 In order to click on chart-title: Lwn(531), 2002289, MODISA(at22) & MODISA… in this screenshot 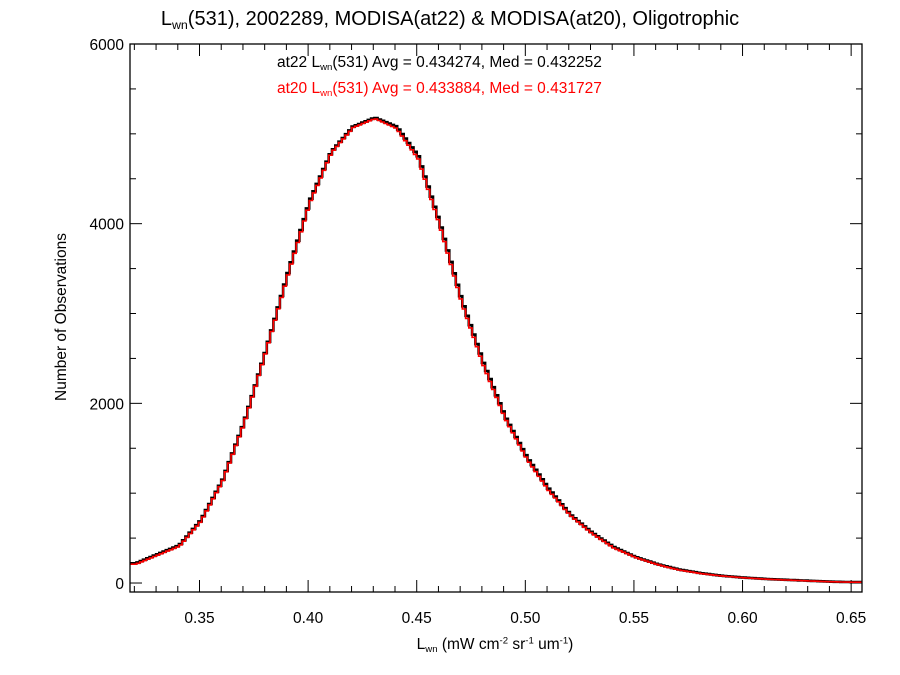, I will do `click(450, 20)`.